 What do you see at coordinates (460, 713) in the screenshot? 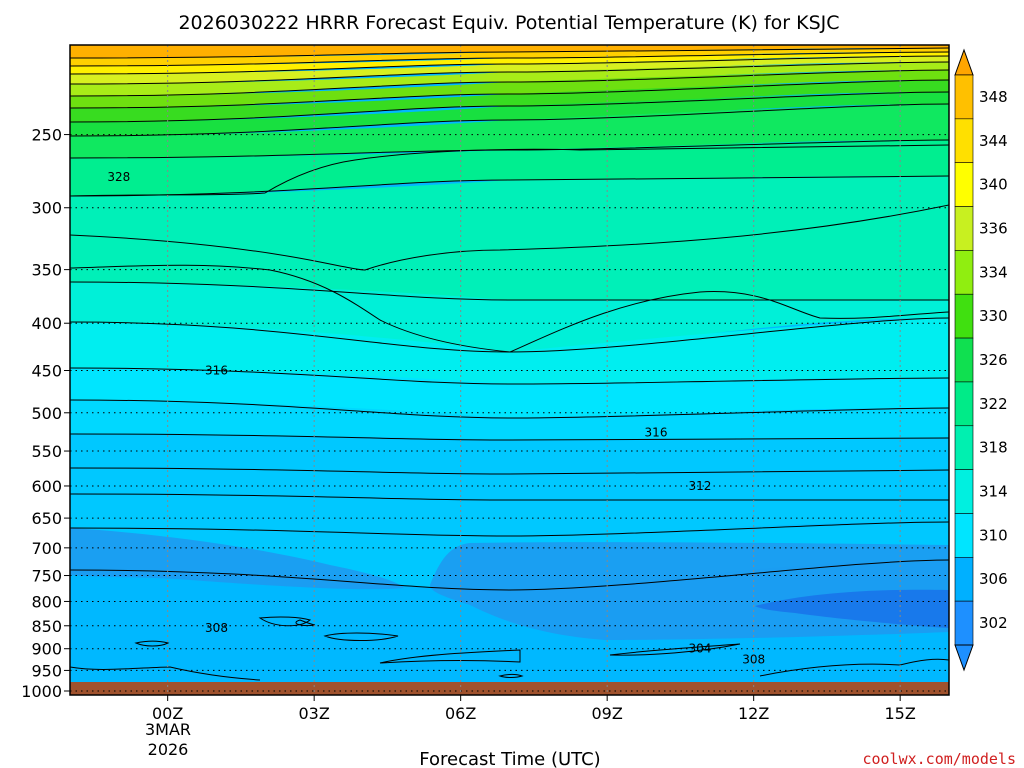
I see `x-tick-label: 06Z` at bounding box center [460, 713].